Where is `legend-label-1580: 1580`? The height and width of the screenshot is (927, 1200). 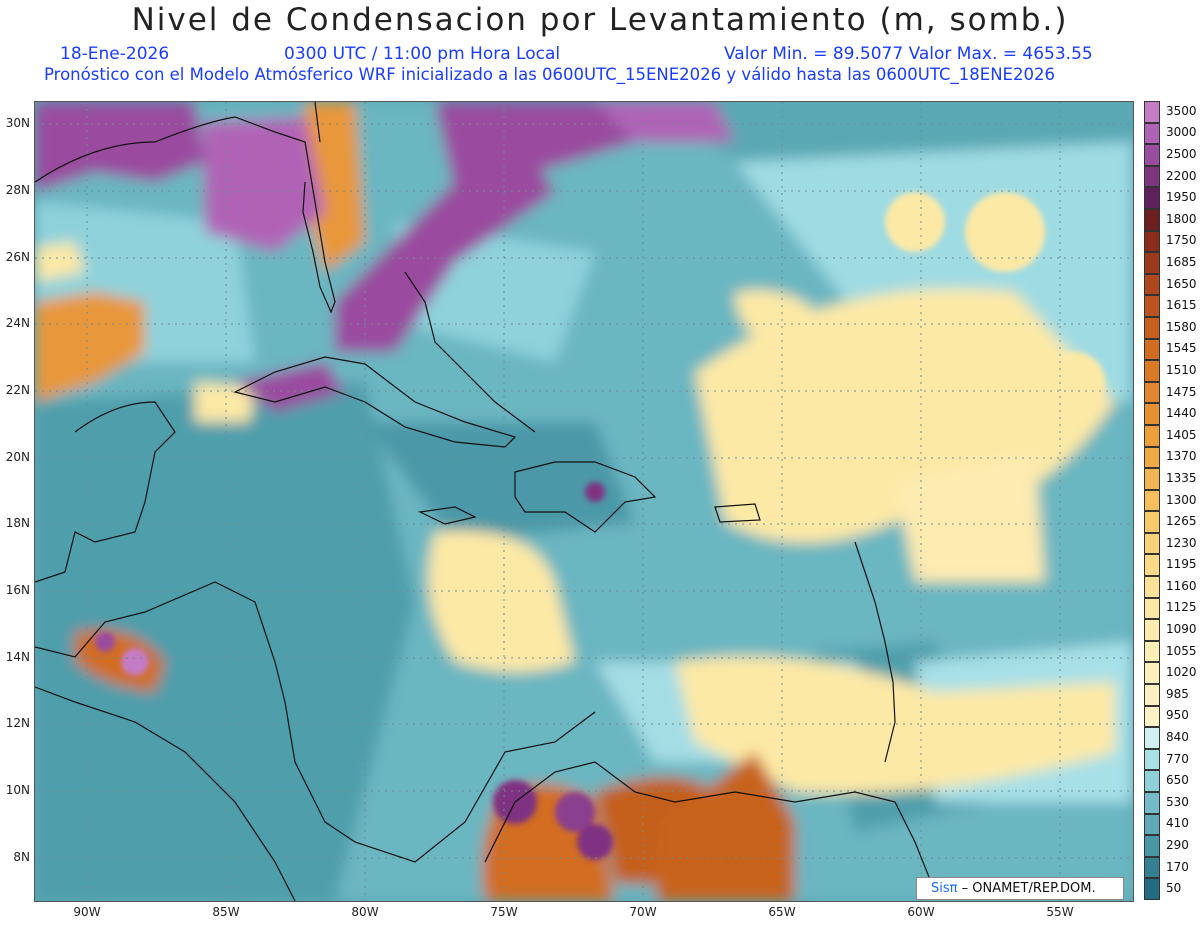 legend-label-1580: 1580 is located at coordinates (1181, 326).